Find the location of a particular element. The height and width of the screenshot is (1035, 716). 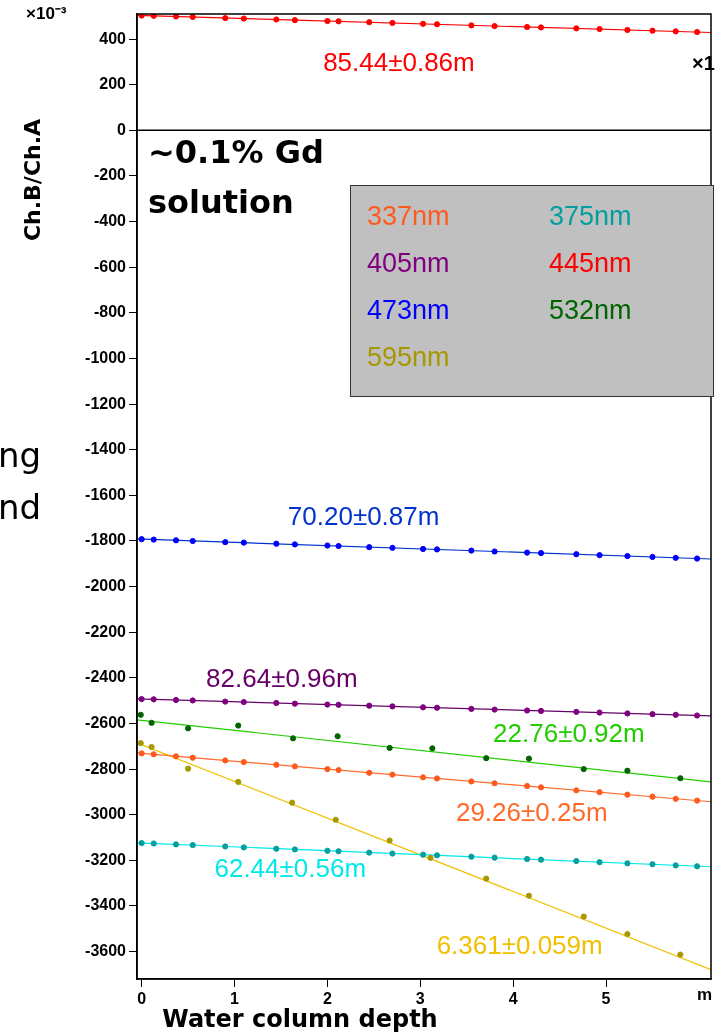

annotation: 62.44±0.56m is located at coordinates (290, 868).